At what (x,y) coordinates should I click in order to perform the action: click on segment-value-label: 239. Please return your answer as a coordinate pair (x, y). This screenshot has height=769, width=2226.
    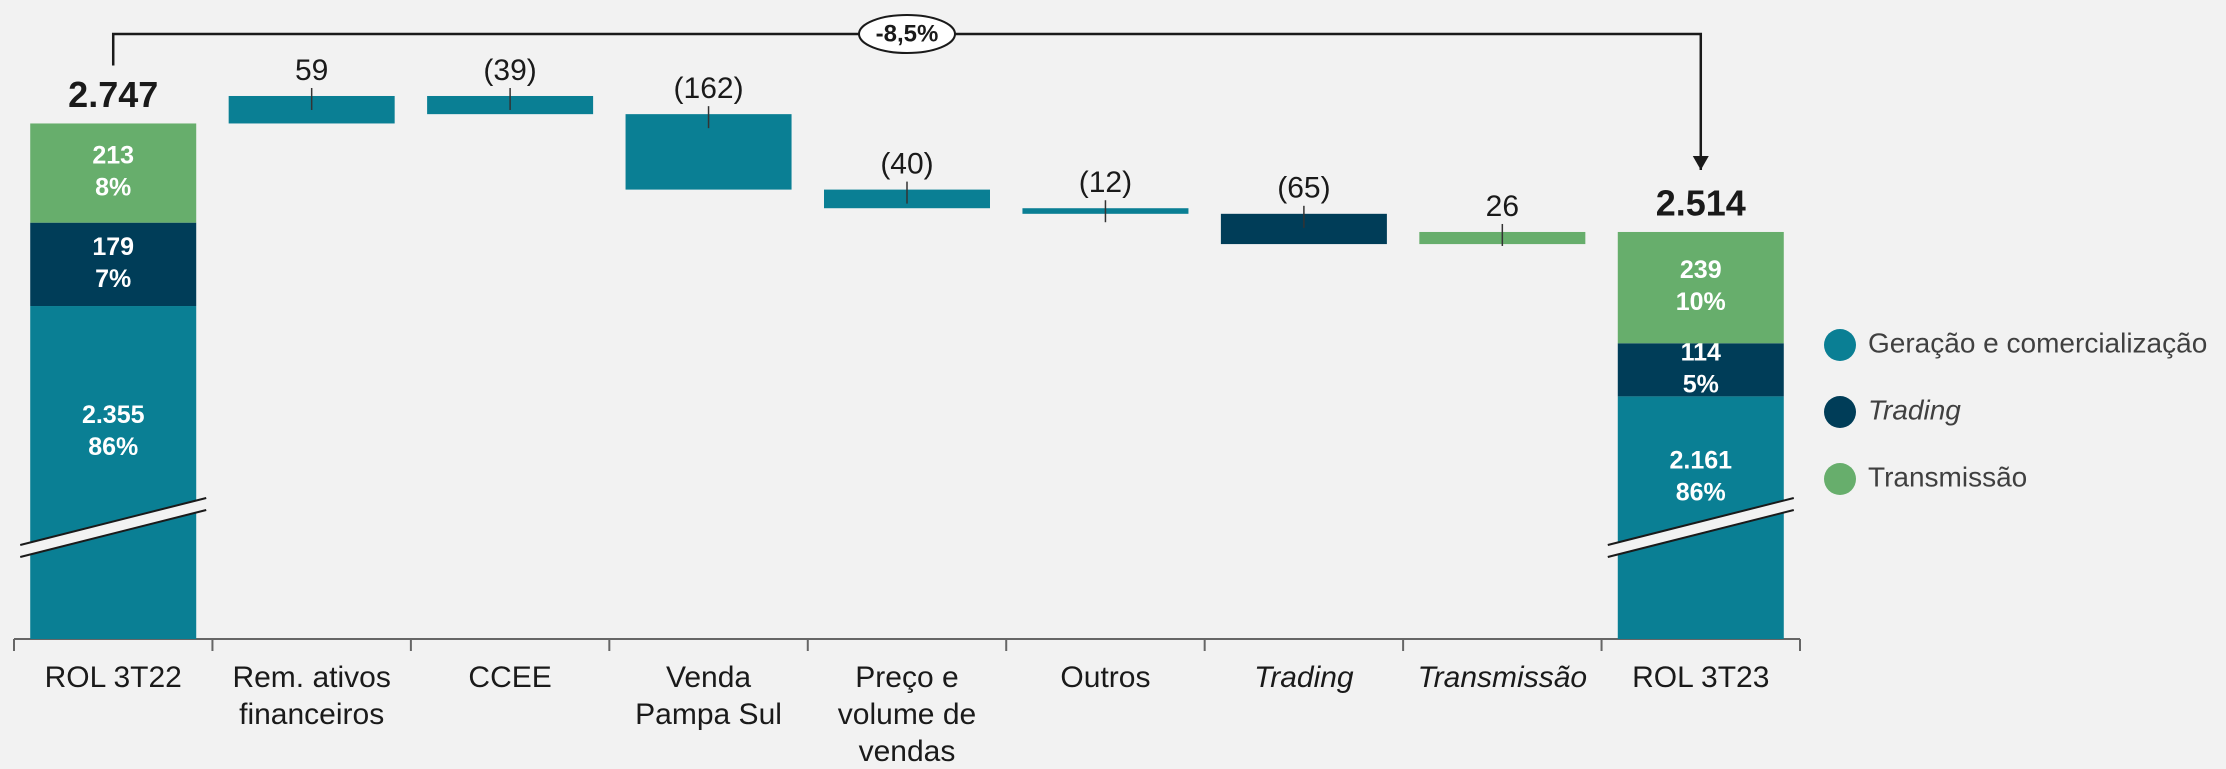
    Looking at the image, I should click on (1701, 270).